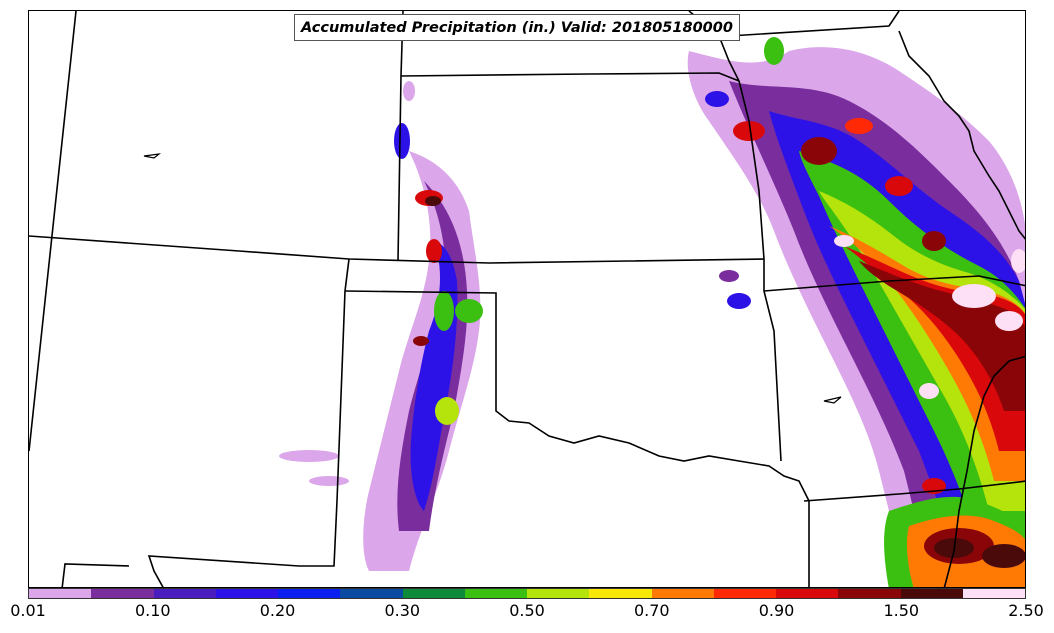 Image resolution: width=1054 pixels, height=633 pixels. I want to click on colorbar-tick-label: 0.30, so click(402, 610).